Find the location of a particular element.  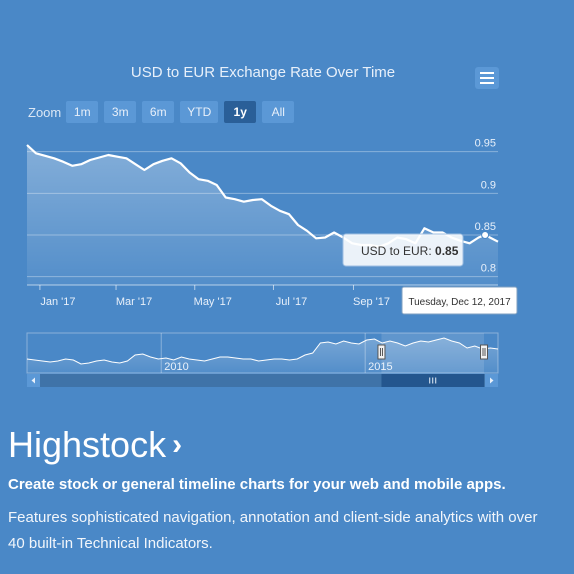

zoom-1y-button: 1y is located at coordinates (240, 112).